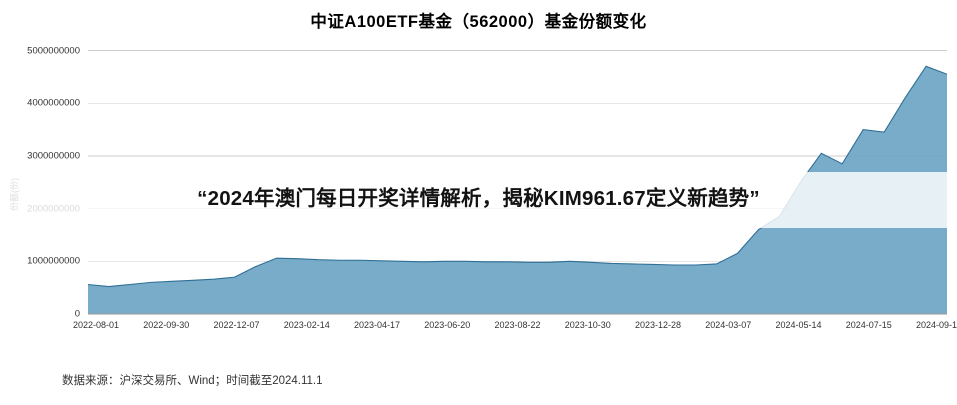 Image resolution: width=957 pixels, height=405 pixels. What do you see at coordinates (77, 314) in the screenshot?
I see `y-tick-label: 0` at bounding box center [77, 314].